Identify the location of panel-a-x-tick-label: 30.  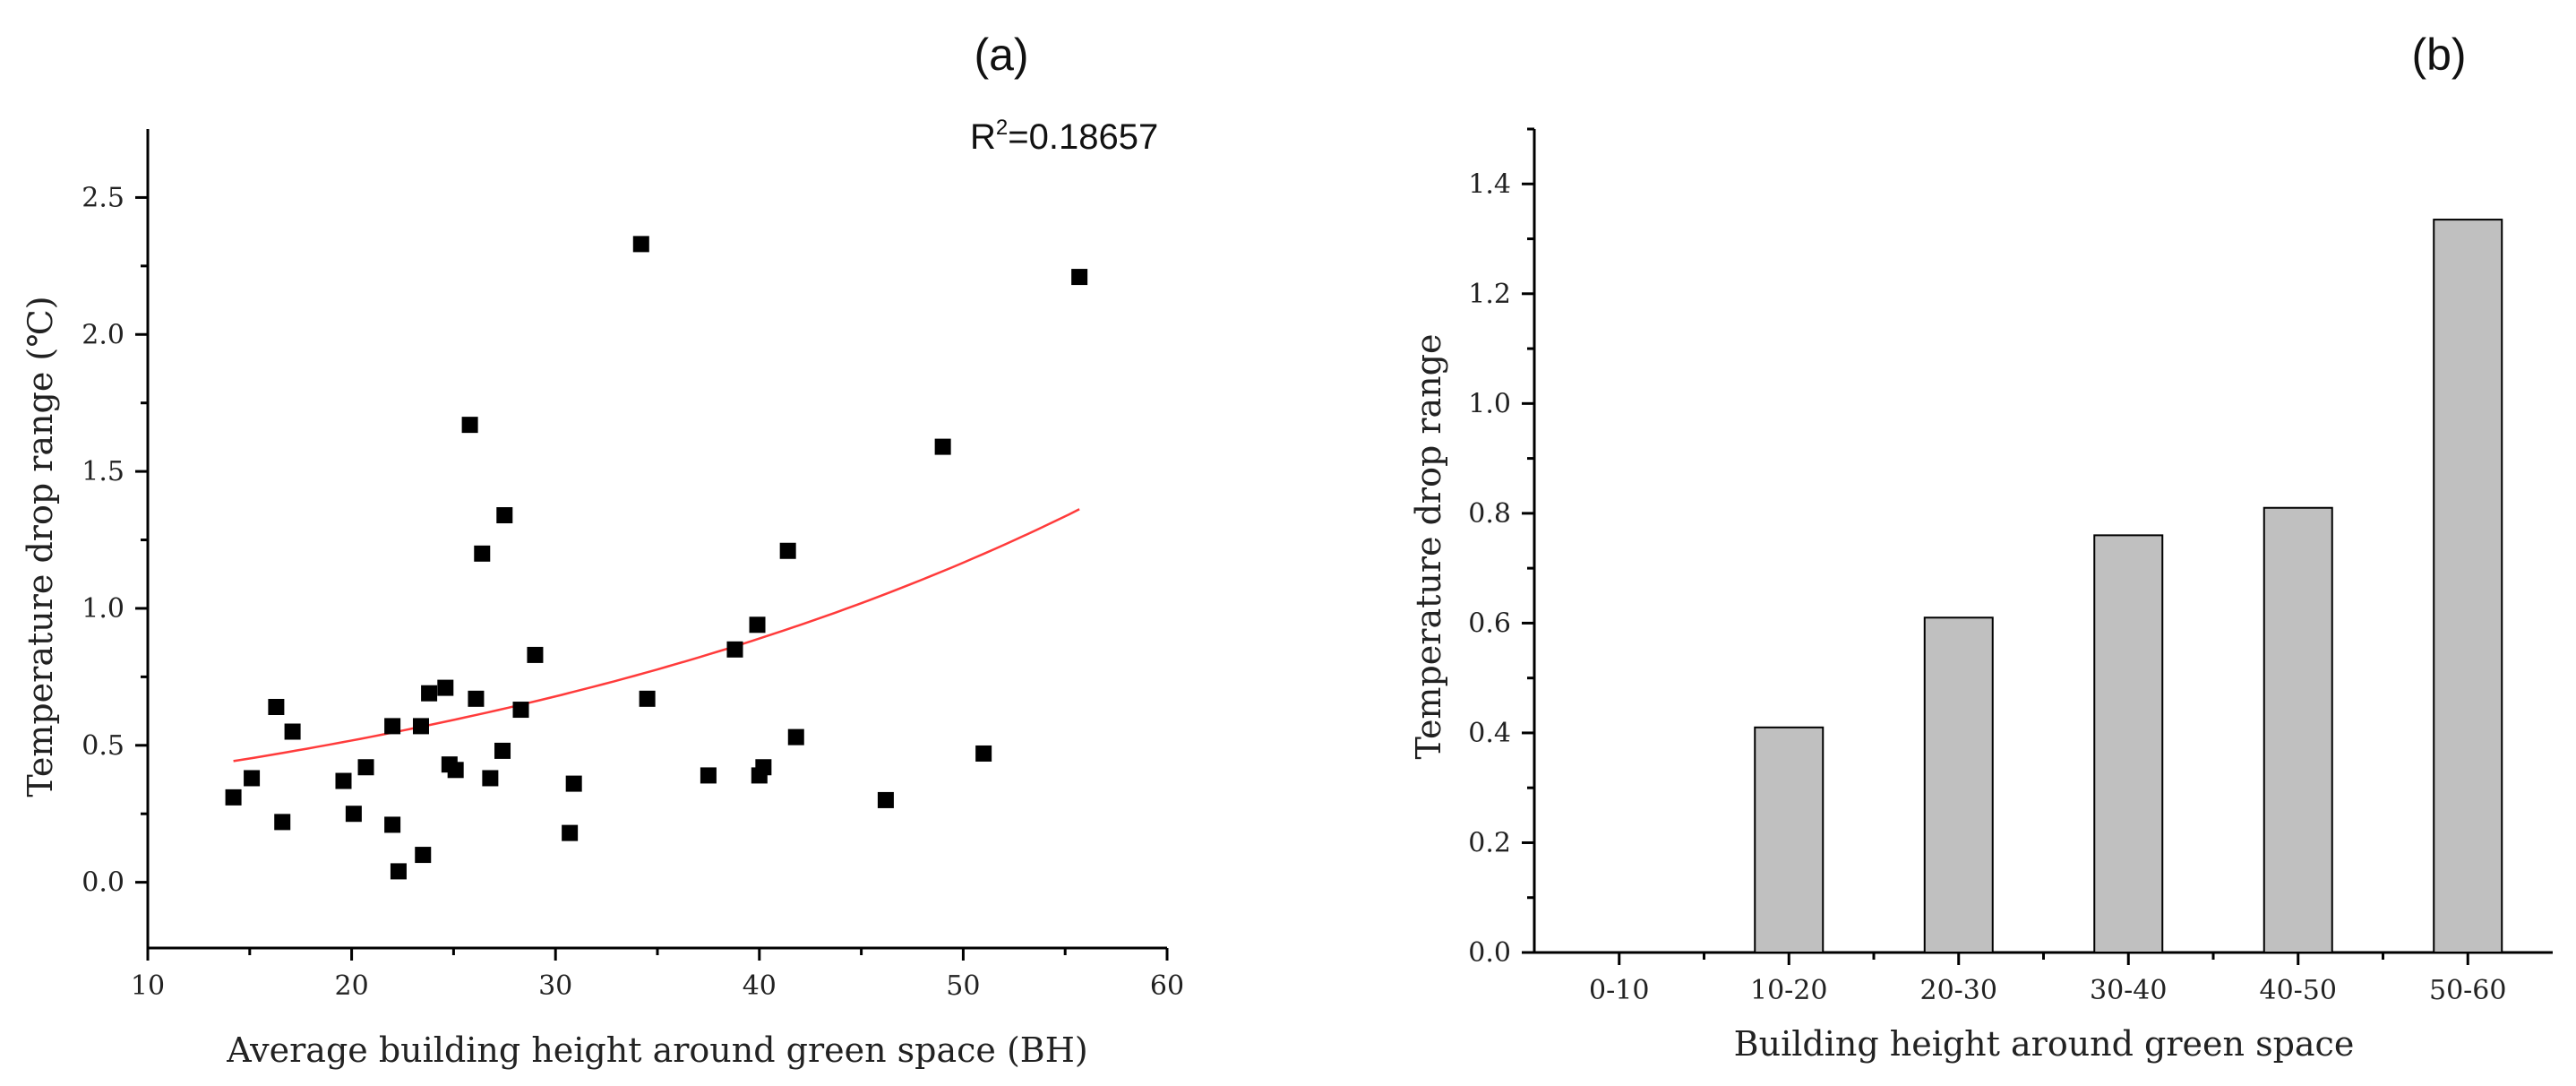
(555, 986).